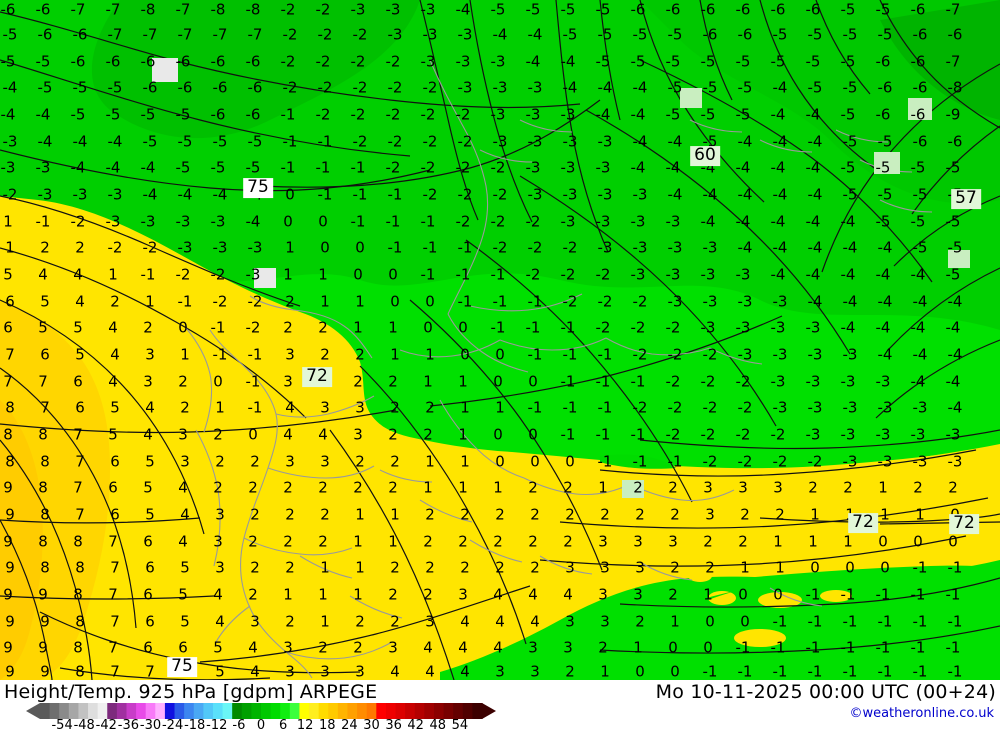 The width and height of the screenshot is (1000, 733). What do you see at coordinates (349, 725) in the screenshot?
I see `colorbar-tick: 24` at bounding box center [349, 725].